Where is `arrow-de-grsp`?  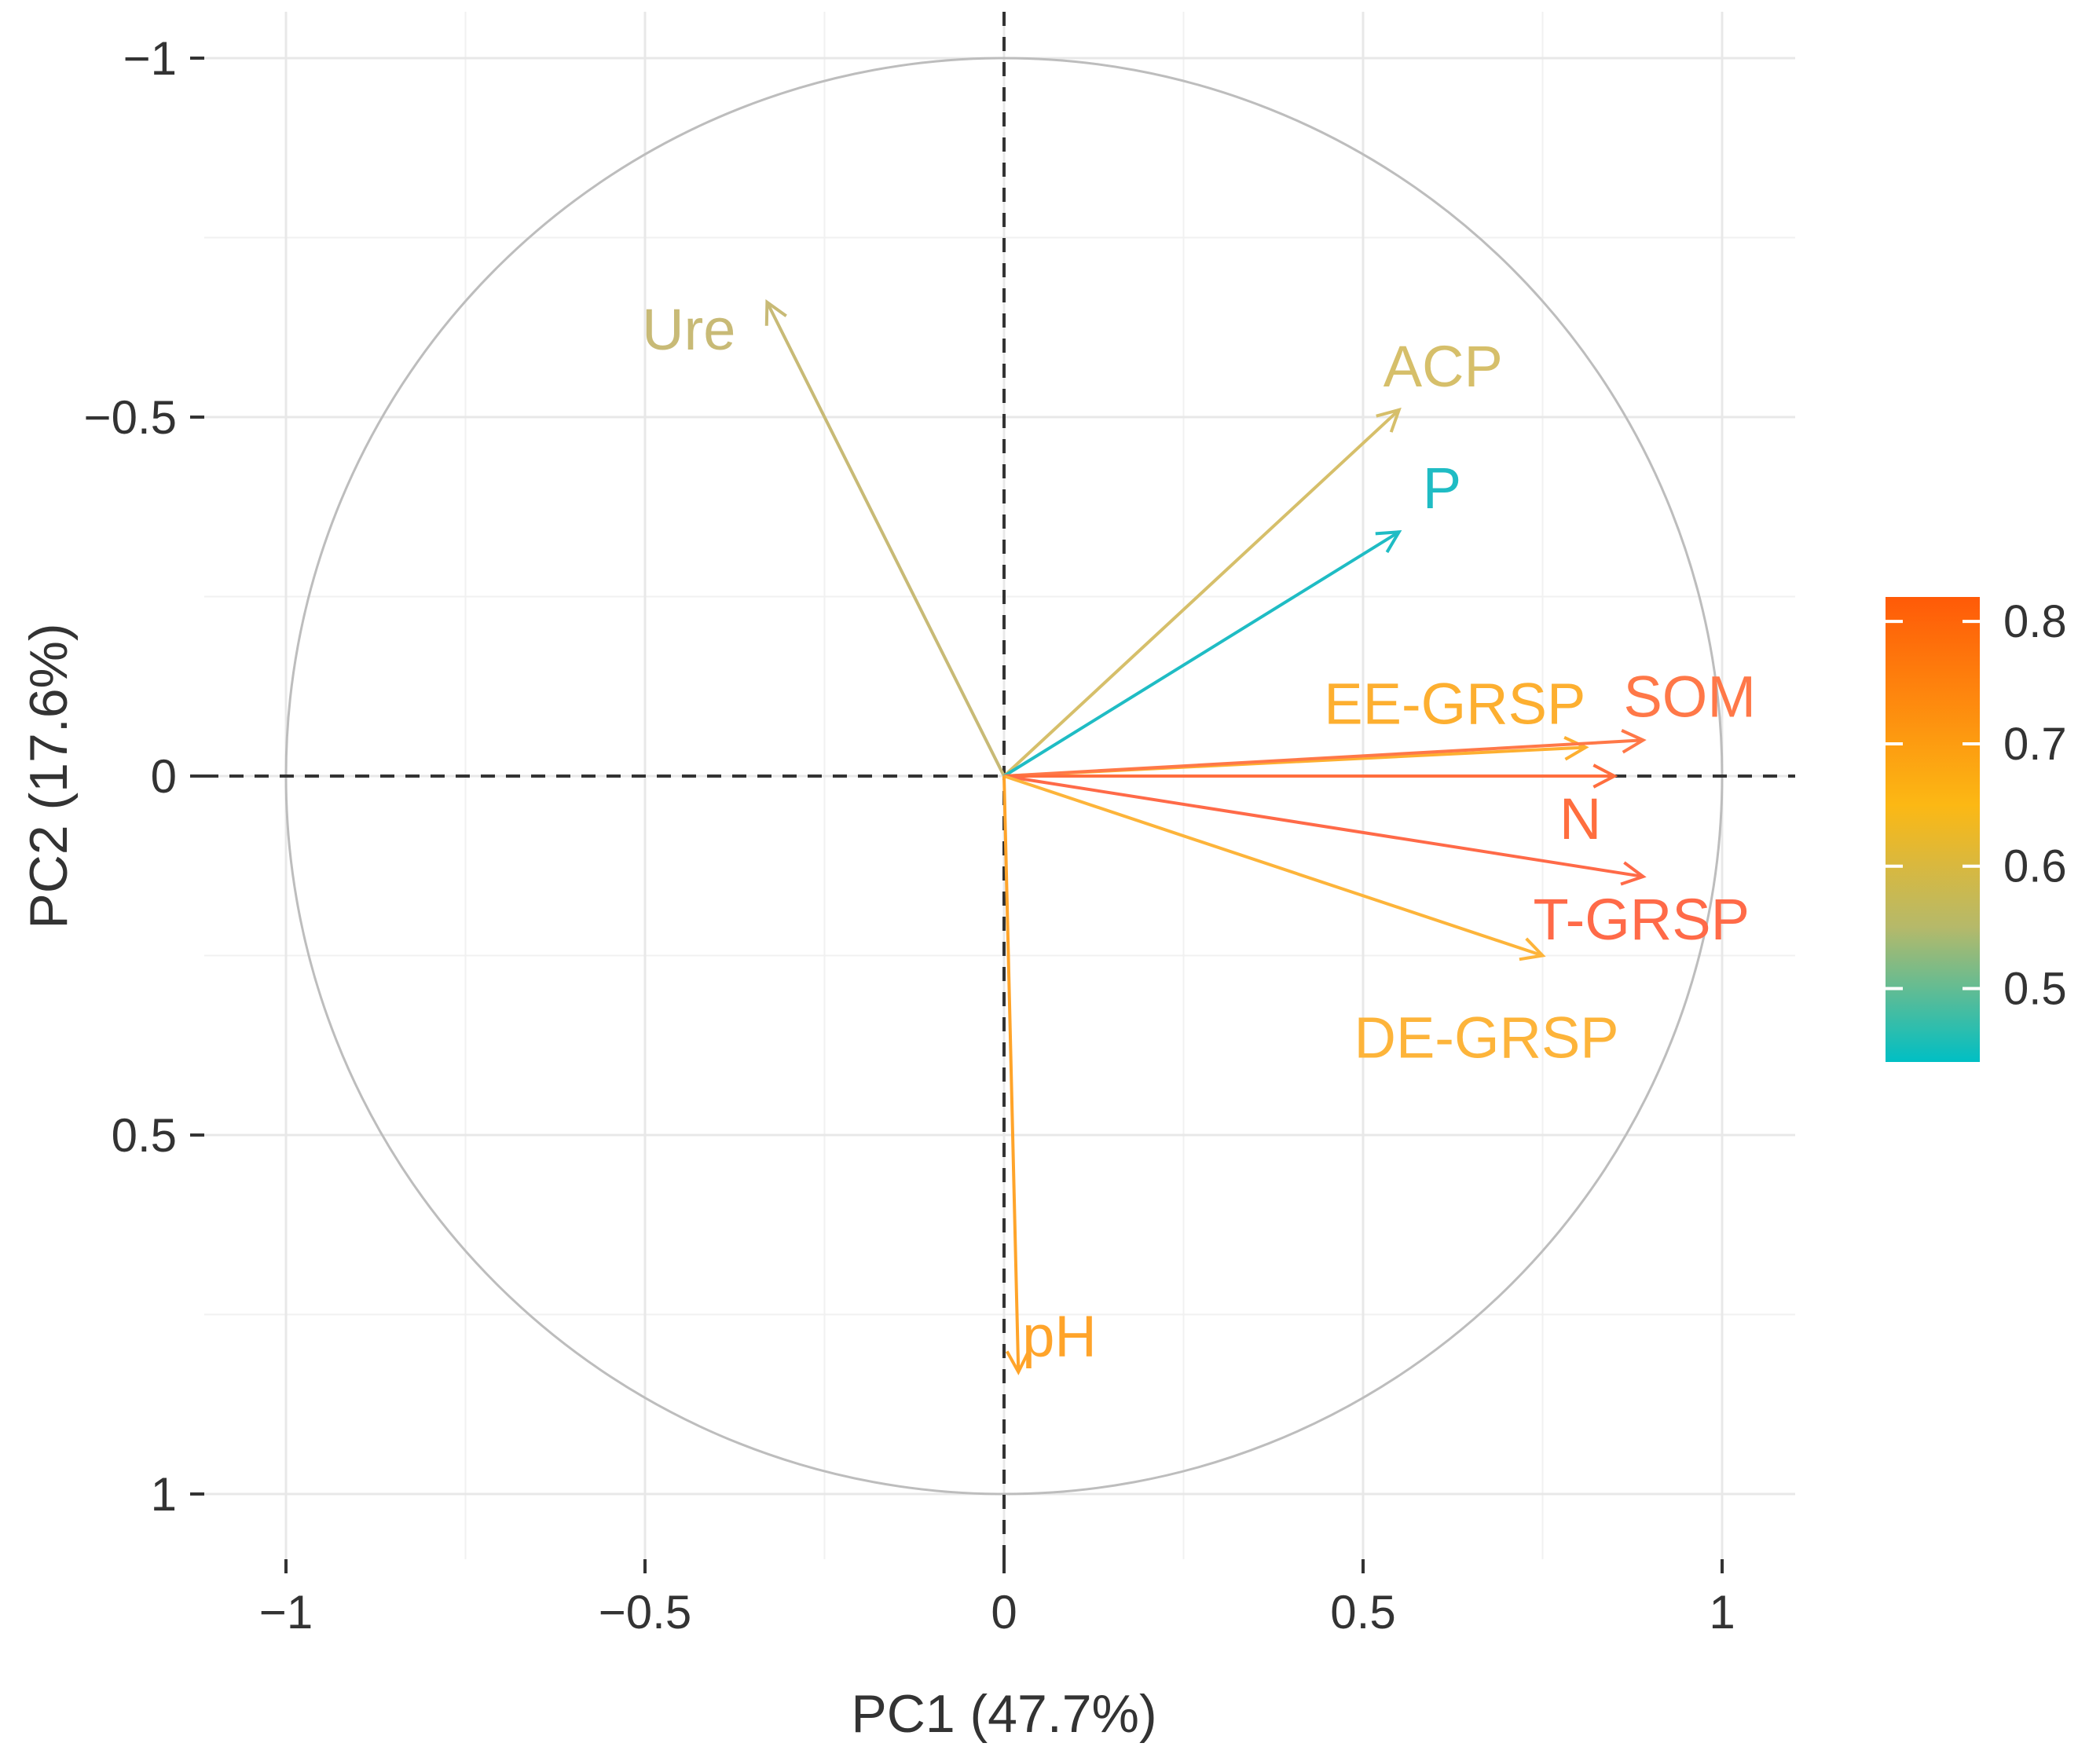 arrow-de-grsp is located at coordinates (1274, 867).